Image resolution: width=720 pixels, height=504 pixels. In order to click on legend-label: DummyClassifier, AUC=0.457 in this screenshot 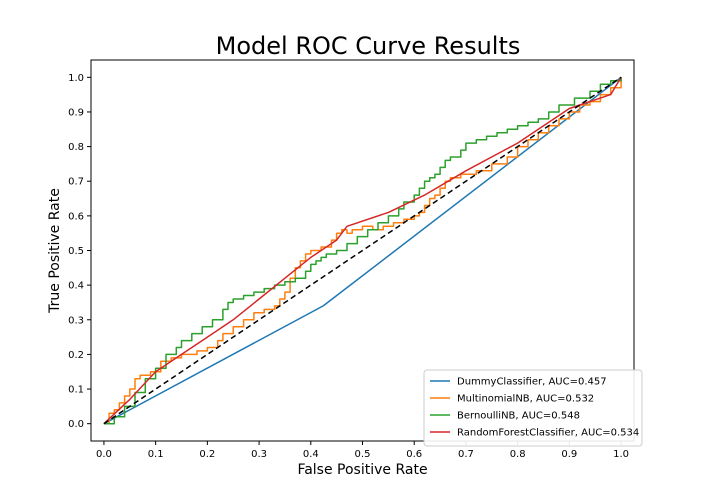, I will do `click(532, 382)`.